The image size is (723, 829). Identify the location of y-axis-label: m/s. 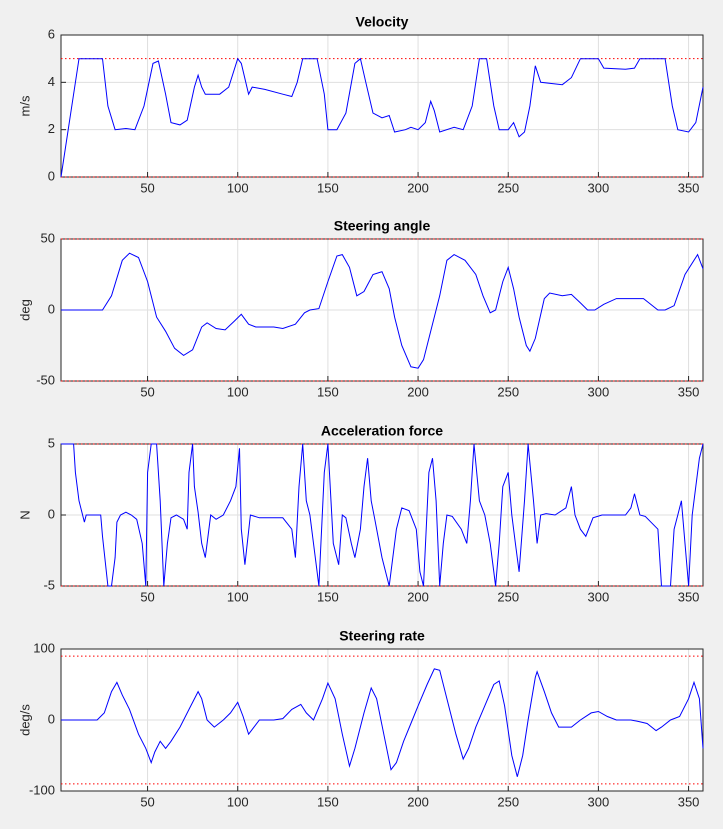
(24, 105).